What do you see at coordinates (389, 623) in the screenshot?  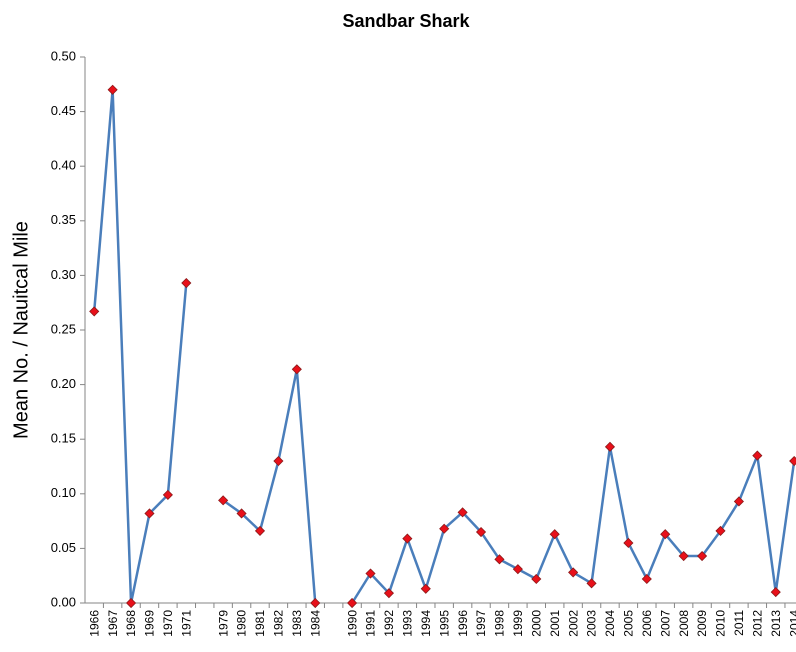 I see `x-tick-label: 1992` at bounding box center [389, 623].